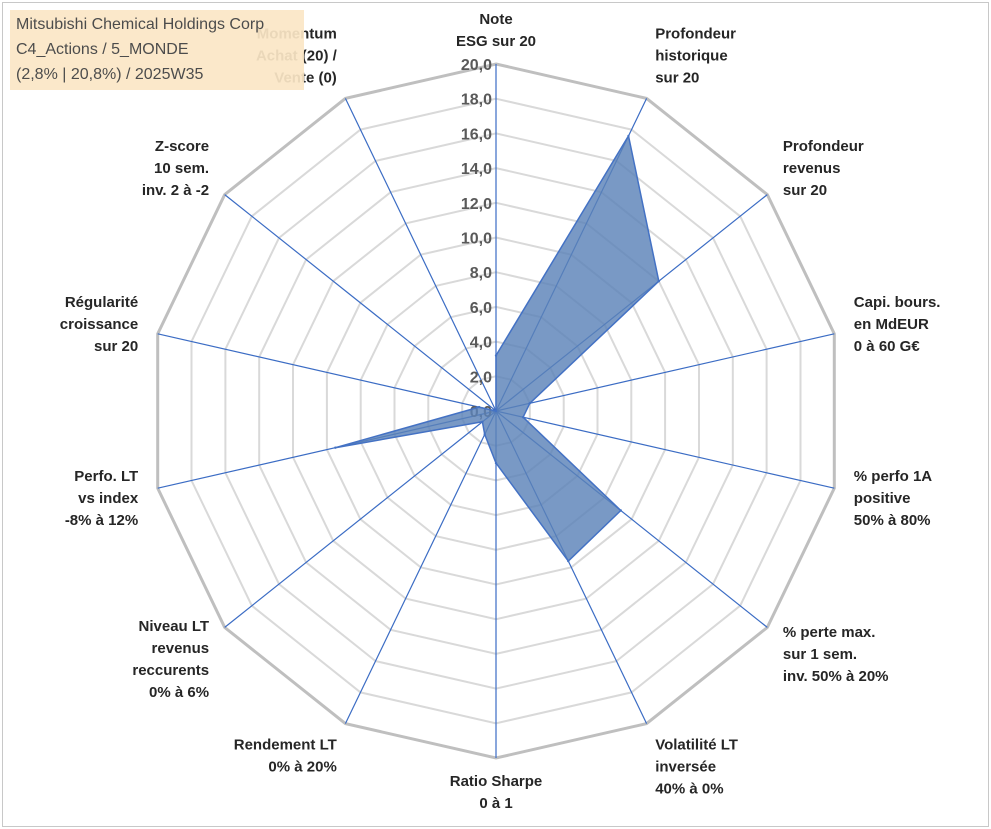 This screenshot has height=829, width=991. Describe the element at coordinates (101, 520) in the screenshot. I see `axis-label-line: -8% à 12%` at that location.